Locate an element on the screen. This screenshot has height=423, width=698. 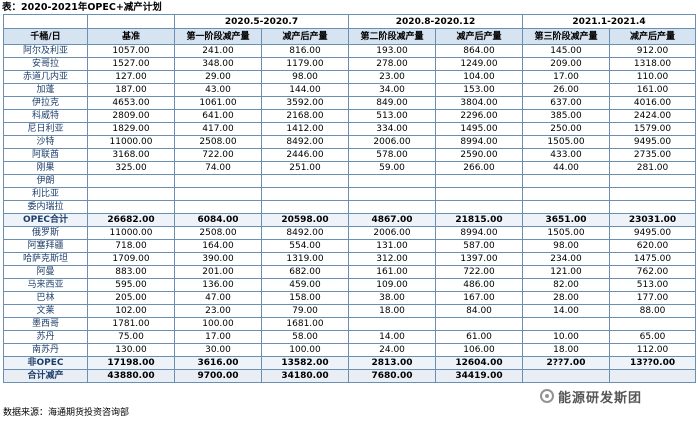
table-row: 委内瑞拉 is located at coordinates (350, 207).